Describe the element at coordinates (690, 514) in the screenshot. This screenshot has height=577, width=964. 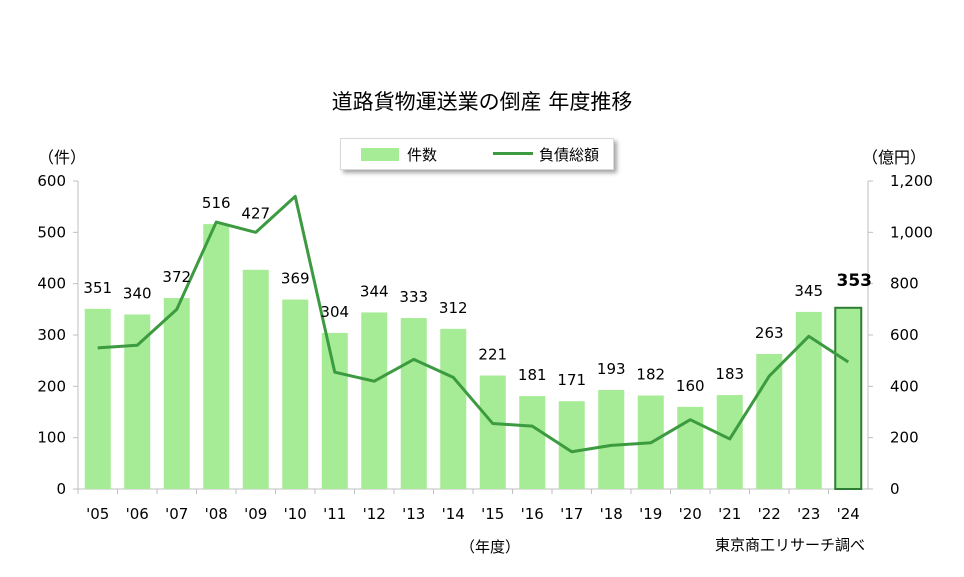
I see `x-axis-tick-label: '20` at that location.